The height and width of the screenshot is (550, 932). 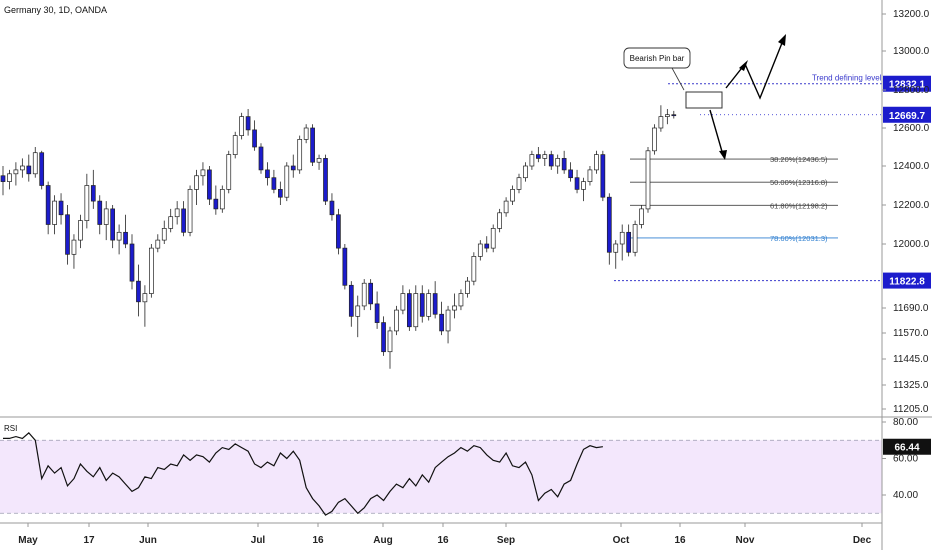 I want to click on price-badge-upper-bg, so click(x=907, y=83).